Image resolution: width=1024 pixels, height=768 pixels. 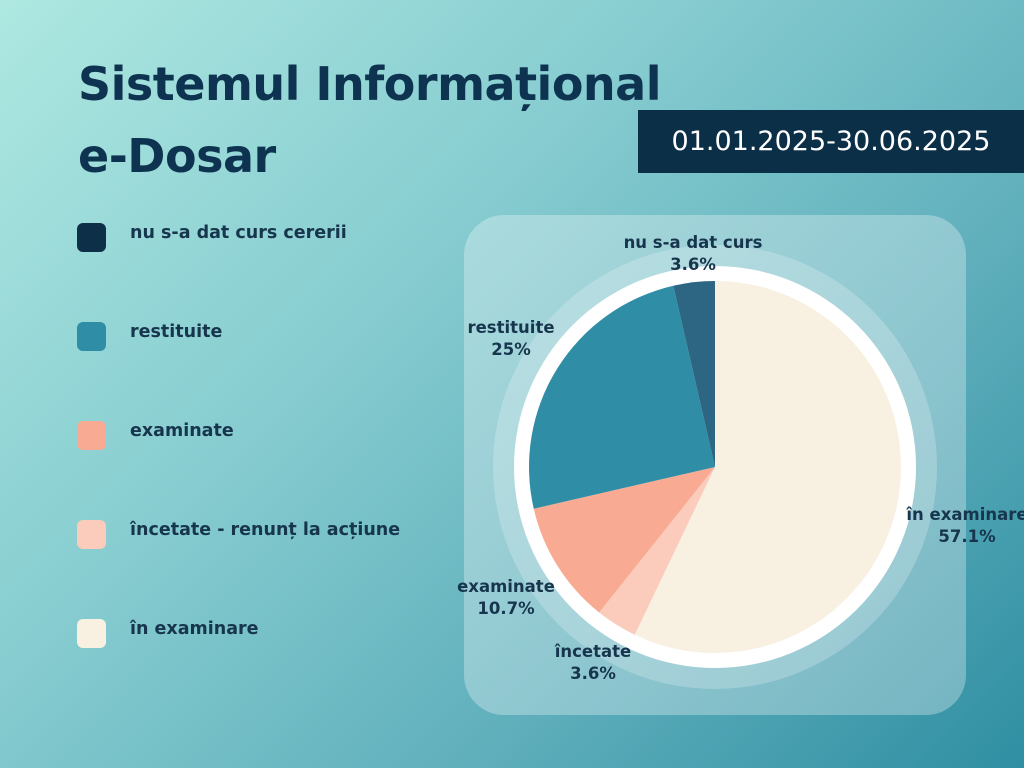 What do you see at coordinates (177, 156) in the screenshot?
I see `title-line-2: e-Dosar` at bounding box center [177, 156].